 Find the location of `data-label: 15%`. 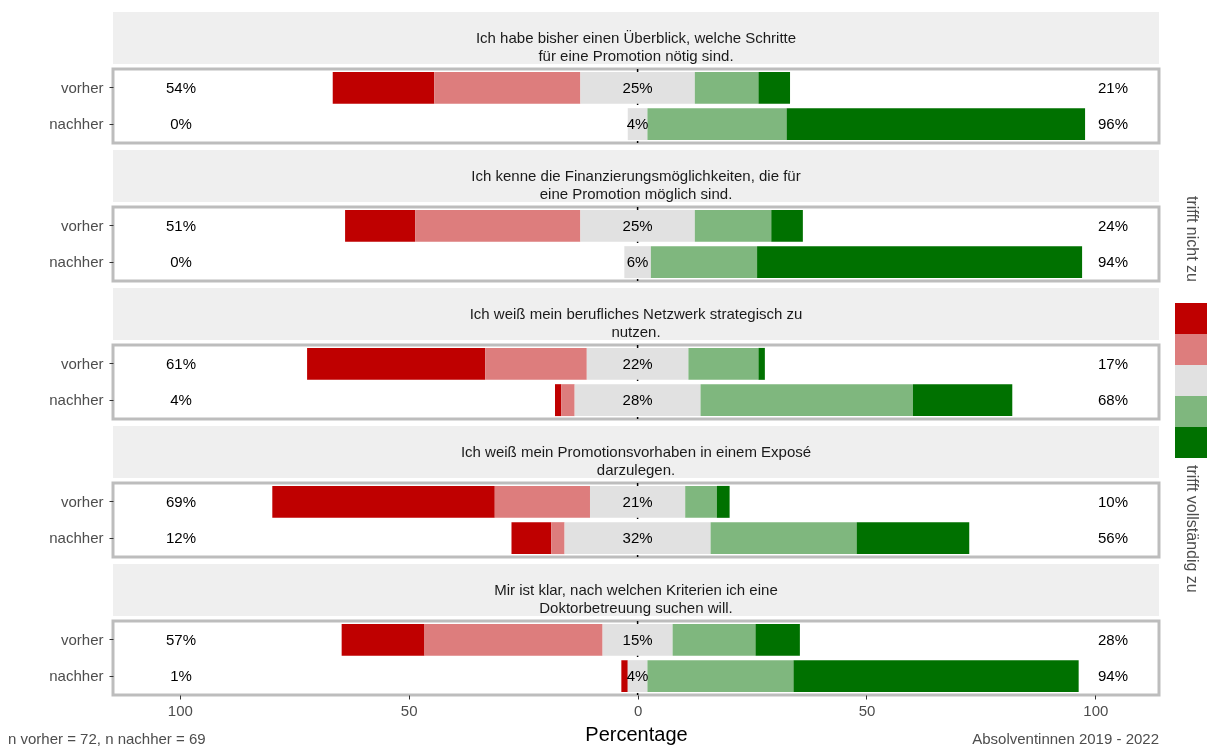

data-label: 15% is located at coordinates (637, 639).